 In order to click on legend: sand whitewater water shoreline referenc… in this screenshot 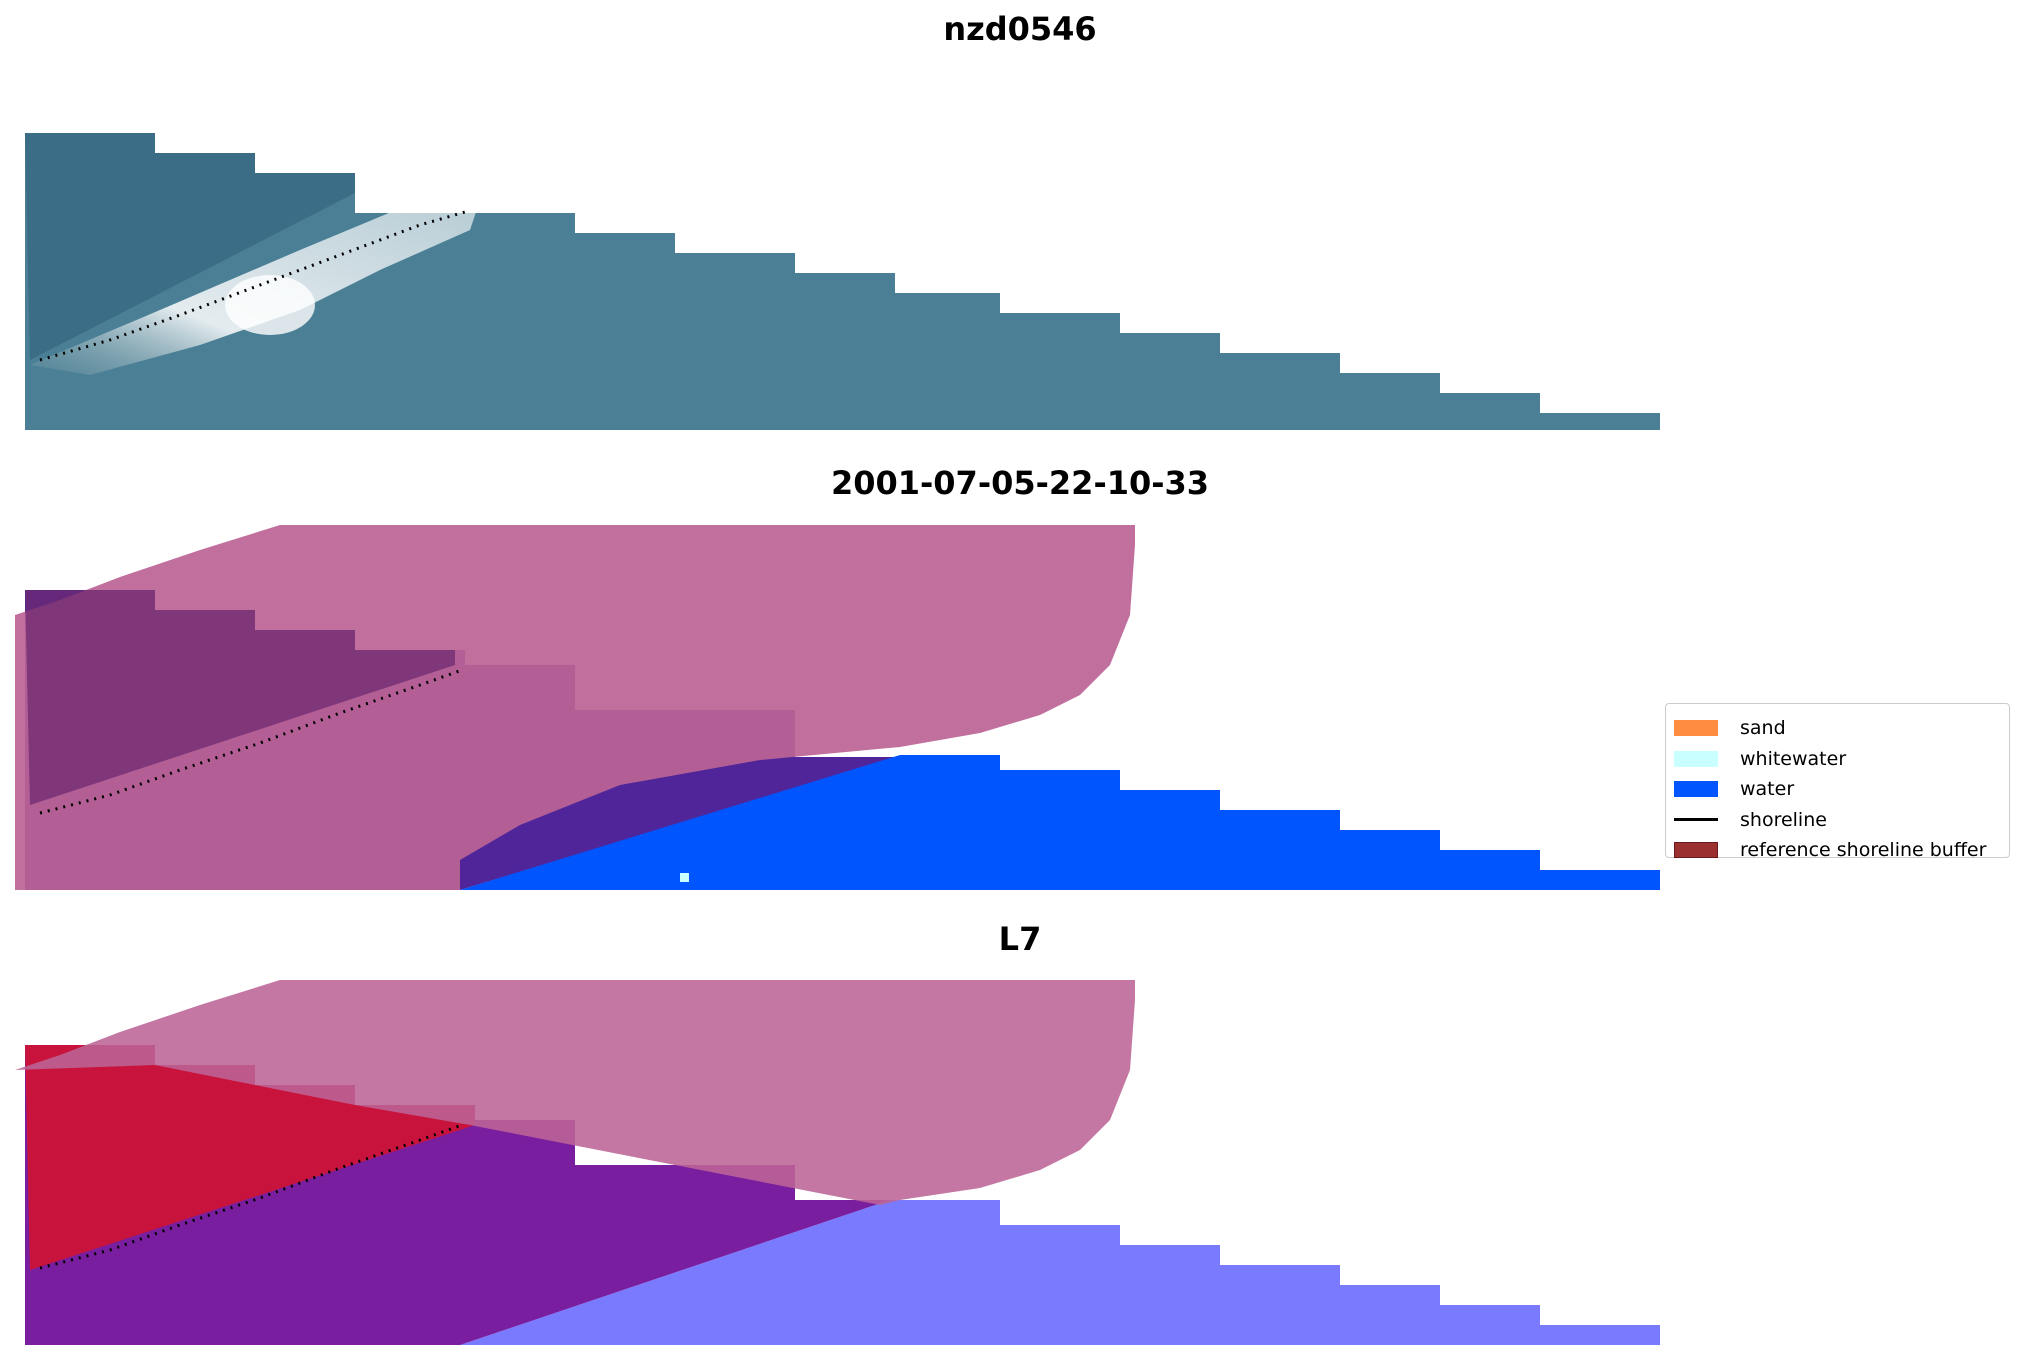, I will do `click(1837, 782)`.